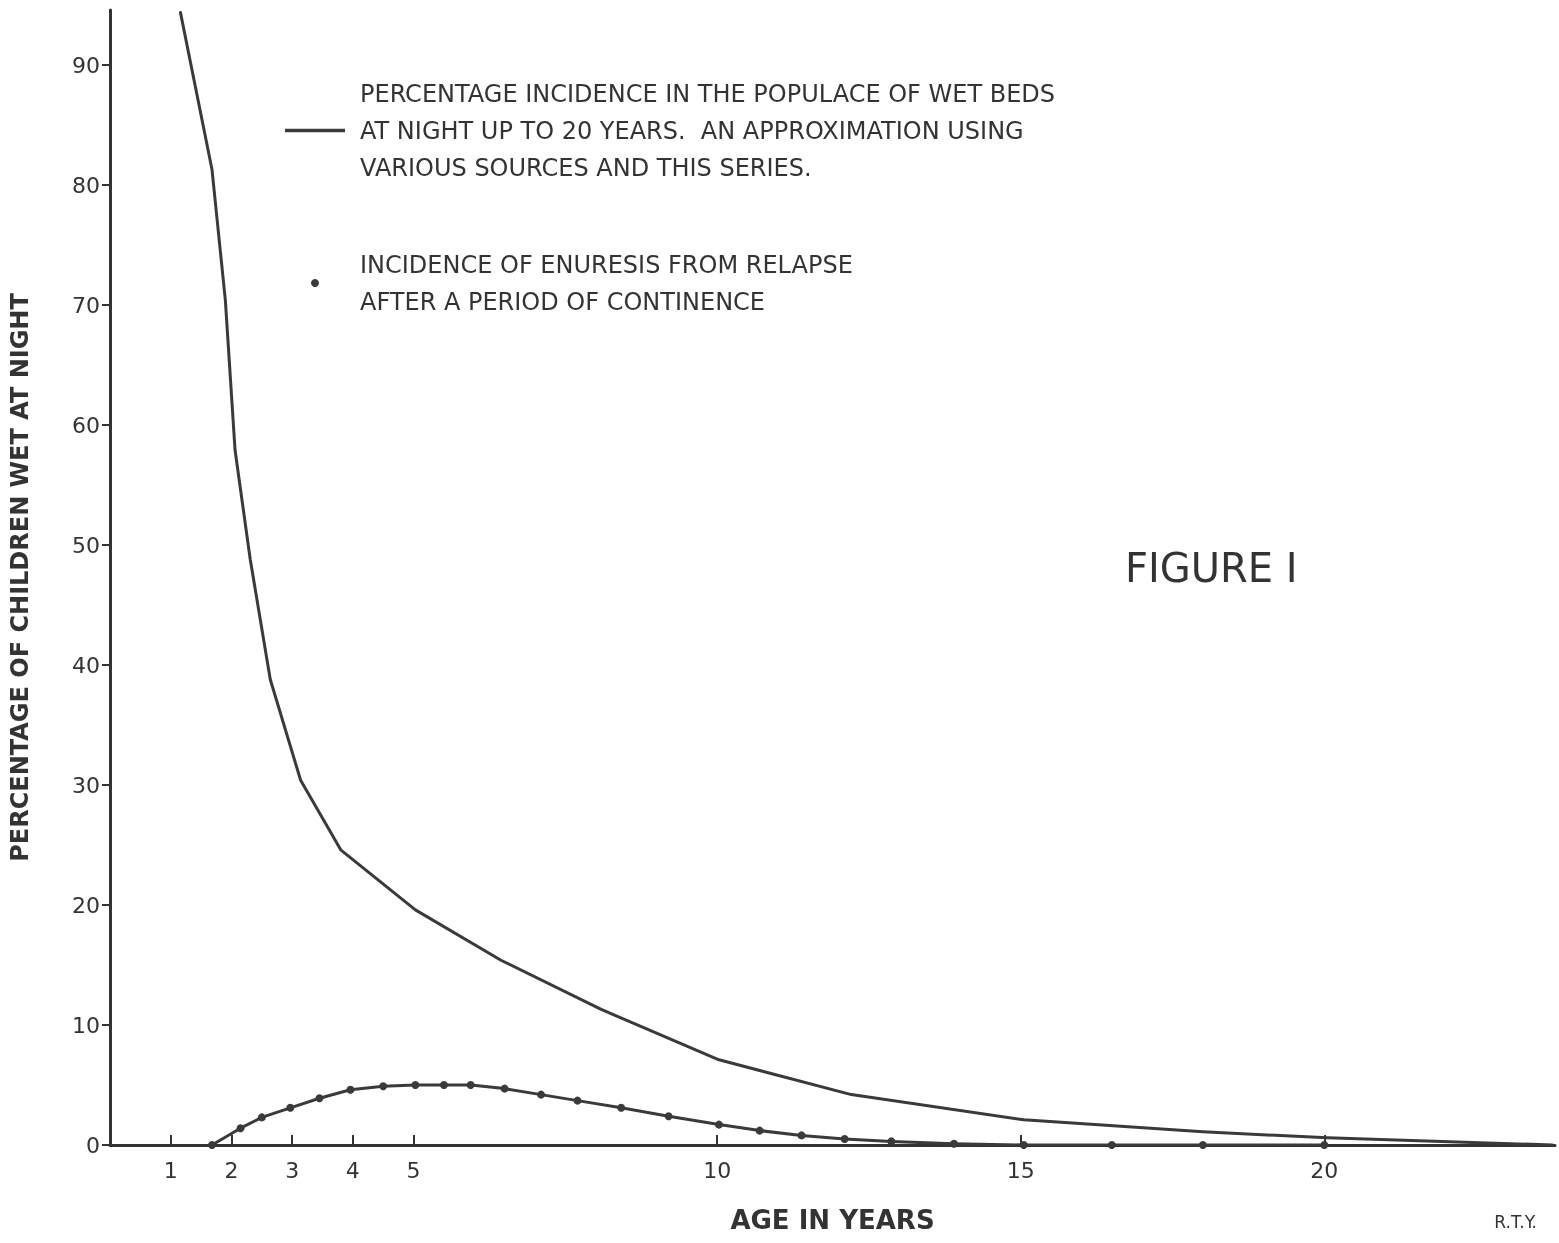 Image resolution: width=1559 pixels, height=1243 pixels. What do you see at coordinates (86, 425) in the screenshot?
I see `y-tick-label: 60` at bounding box center [86, 425].